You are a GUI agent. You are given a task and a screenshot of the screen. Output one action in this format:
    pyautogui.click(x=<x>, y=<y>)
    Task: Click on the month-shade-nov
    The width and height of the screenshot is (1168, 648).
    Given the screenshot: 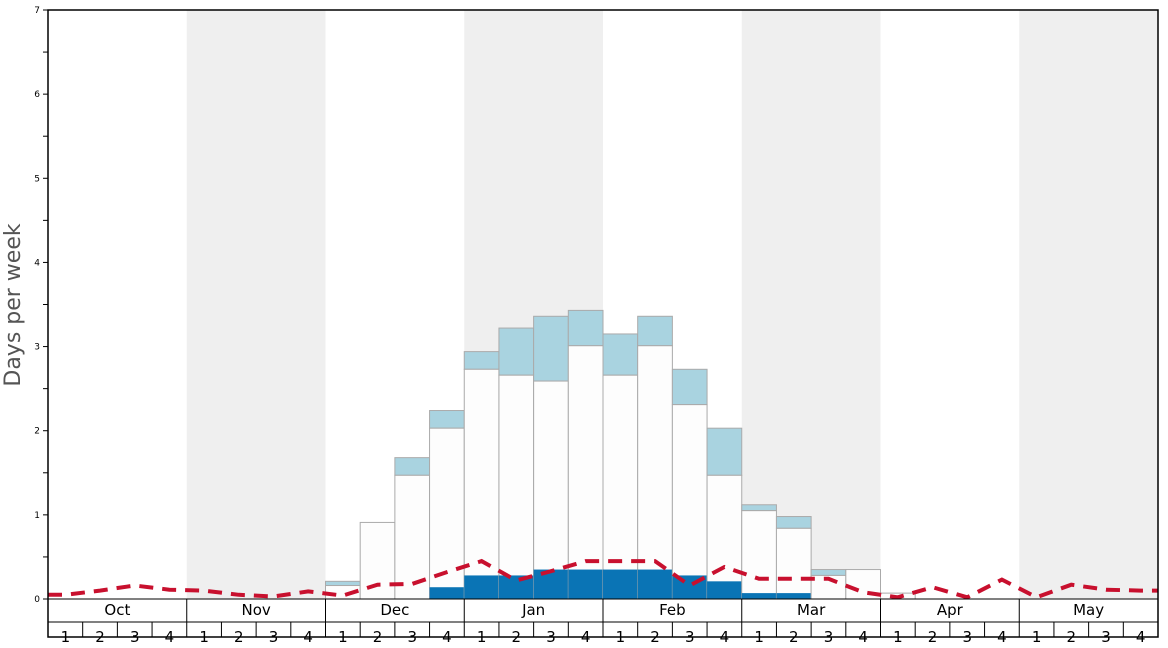 What is the action you would take?
    pyautogui.click(x=256, y=304)
    